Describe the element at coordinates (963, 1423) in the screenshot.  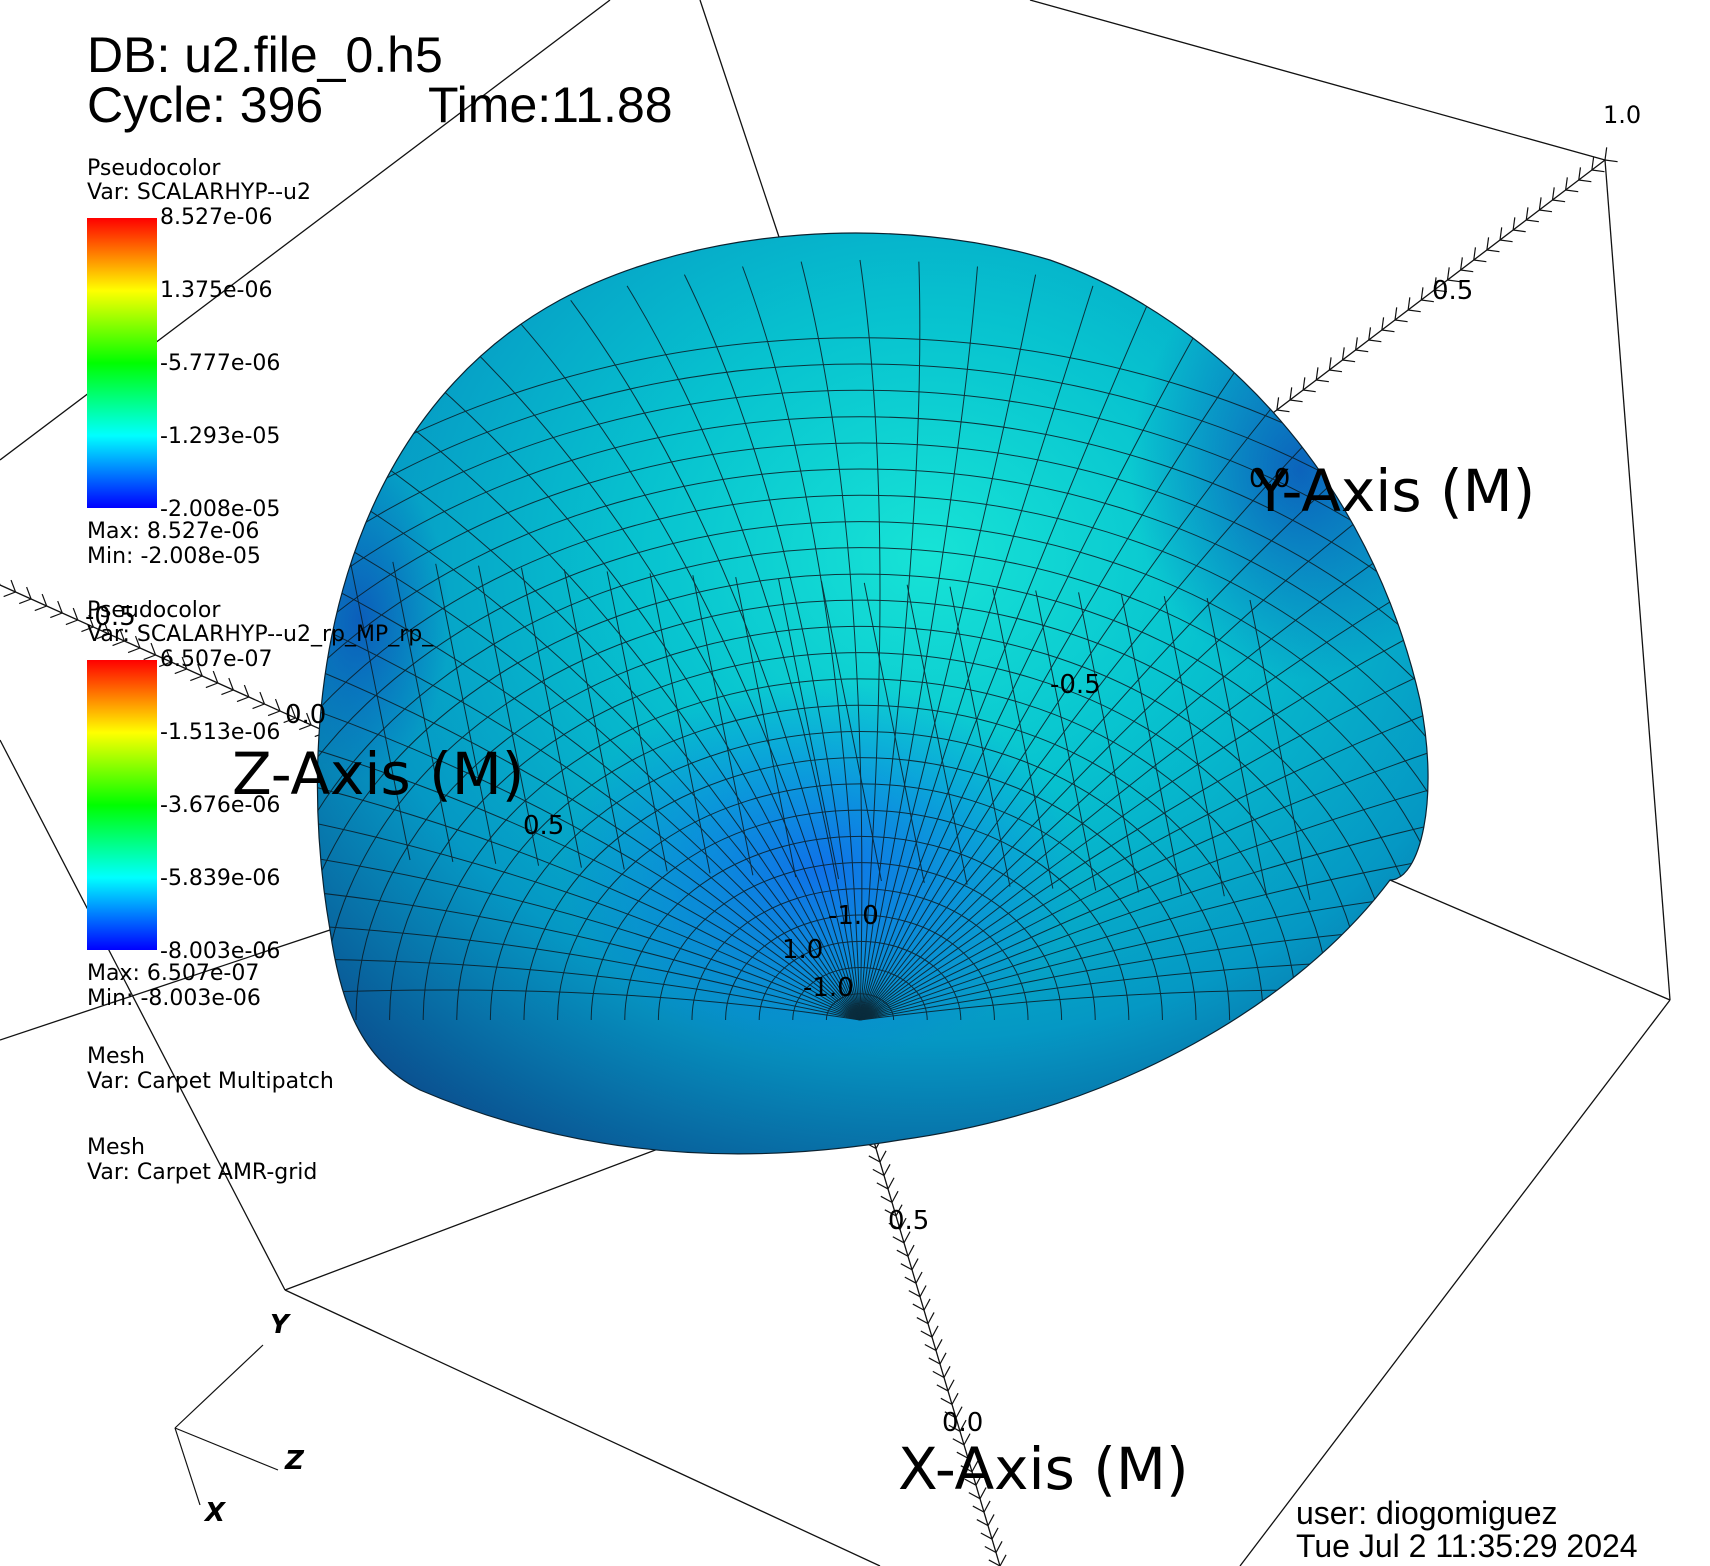
I see `x-tick-zero: 0.0` at that location.